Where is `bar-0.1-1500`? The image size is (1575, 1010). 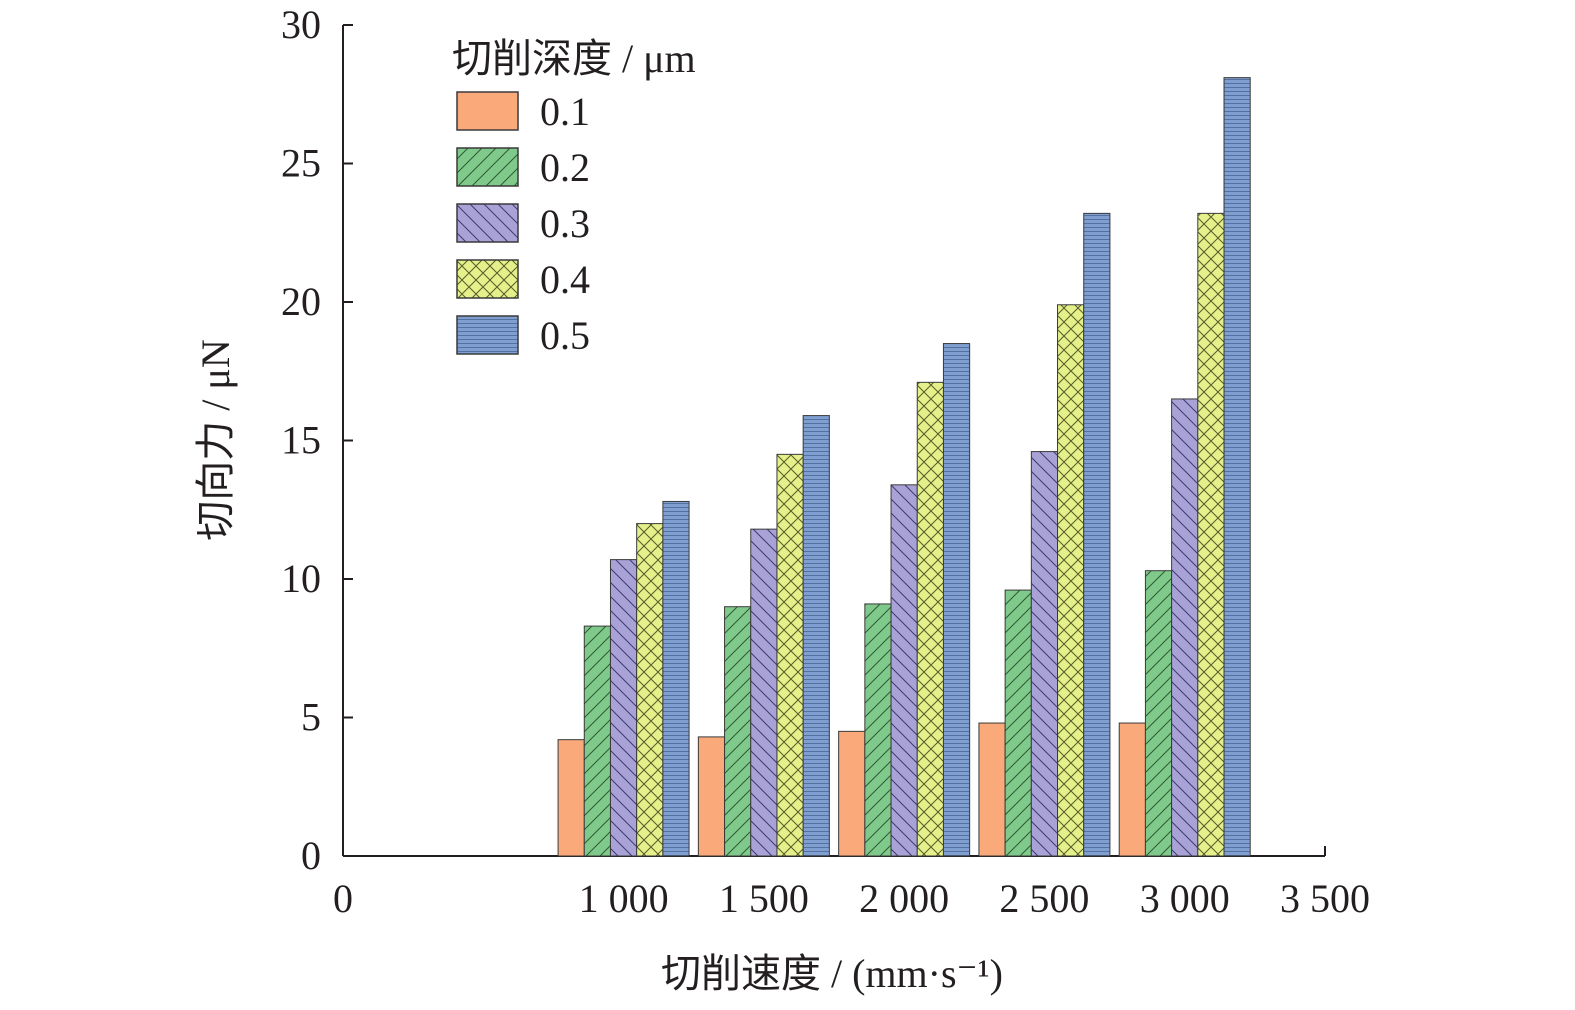 bar-0.1-1500 is located at coordinates (711, 796).